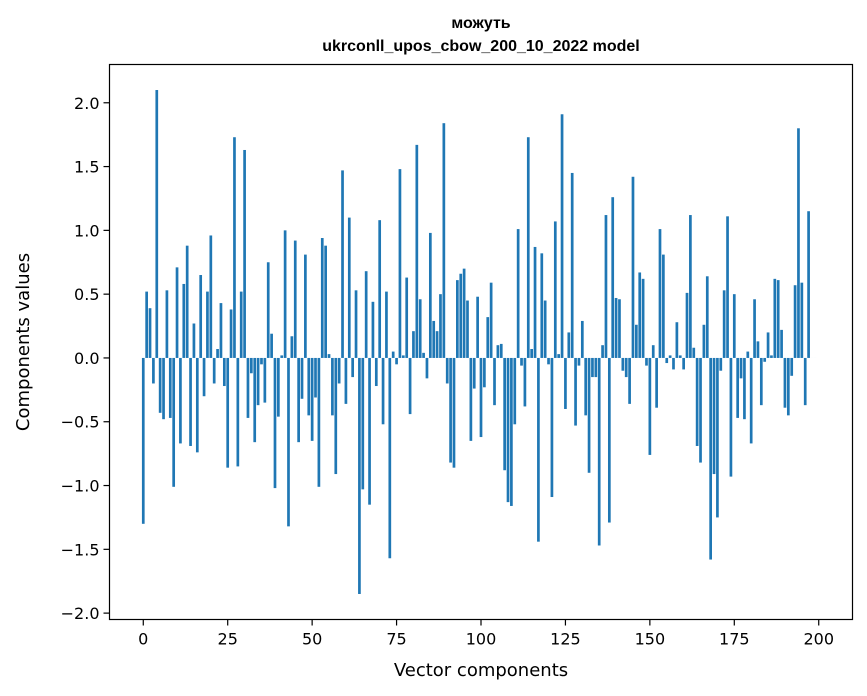 The width and height of the screenshot is (867, 696). Describe the element at coordinates (86, 358) in the screenshot. I see `y-tick-label: 0.0` at that location.